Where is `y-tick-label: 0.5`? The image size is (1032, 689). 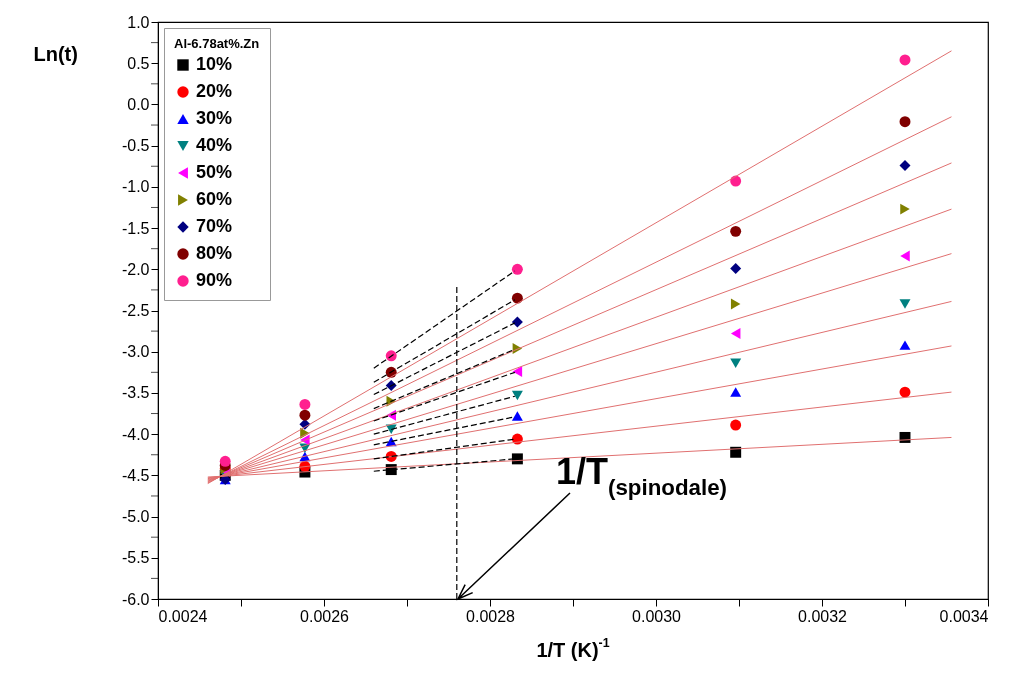
y-tick-label: 0.5 is located at coordinates (138, 63).